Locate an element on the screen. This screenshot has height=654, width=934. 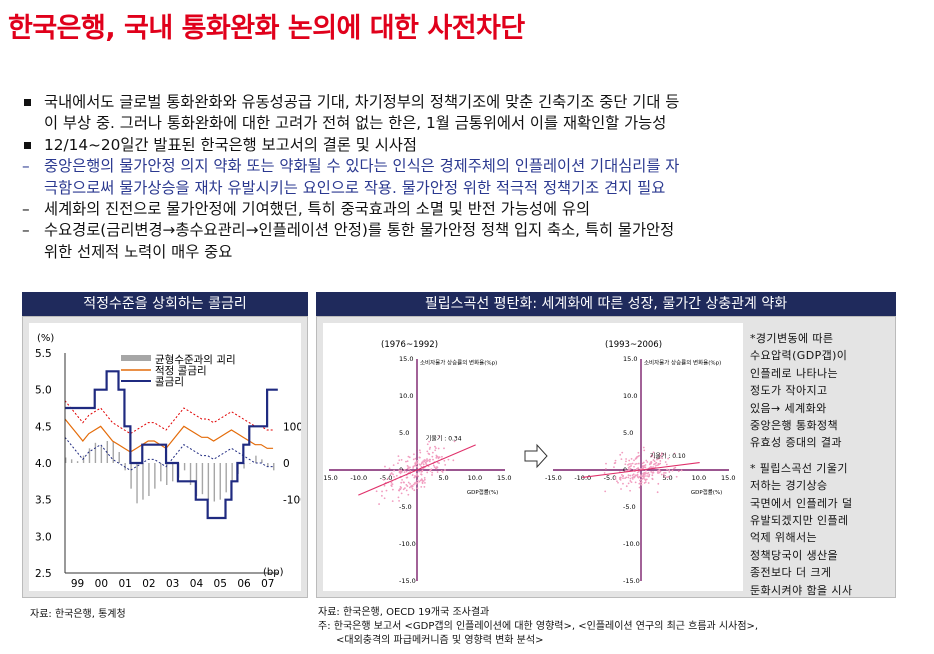
square-bullet-icon is located at coordinates (27, 145).